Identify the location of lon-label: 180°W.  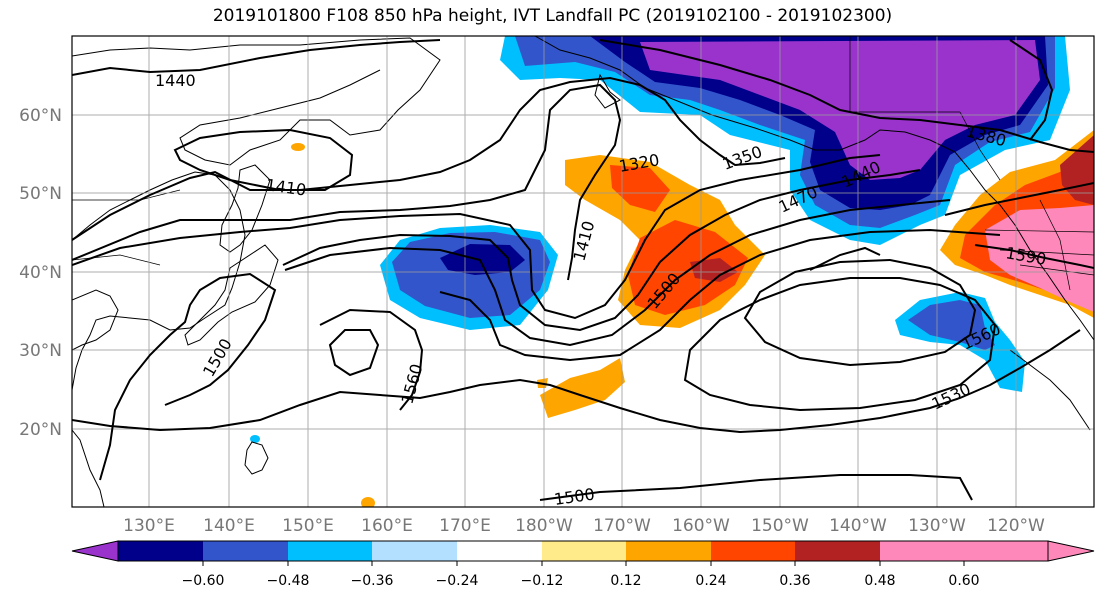
(544, 526).